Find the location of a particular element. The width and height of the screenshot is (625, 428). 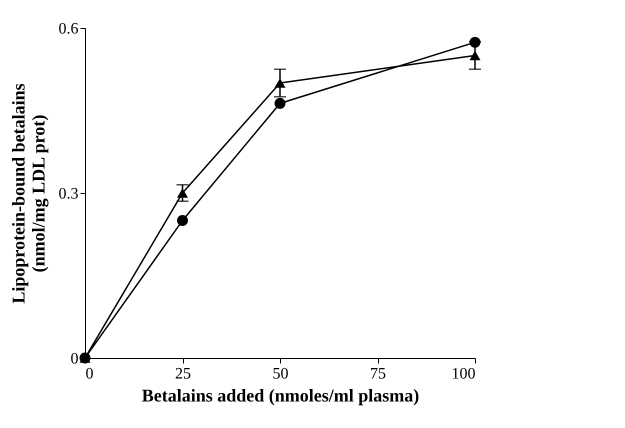

y-tick-label: 0.6 is located at coordinates (68, 29).